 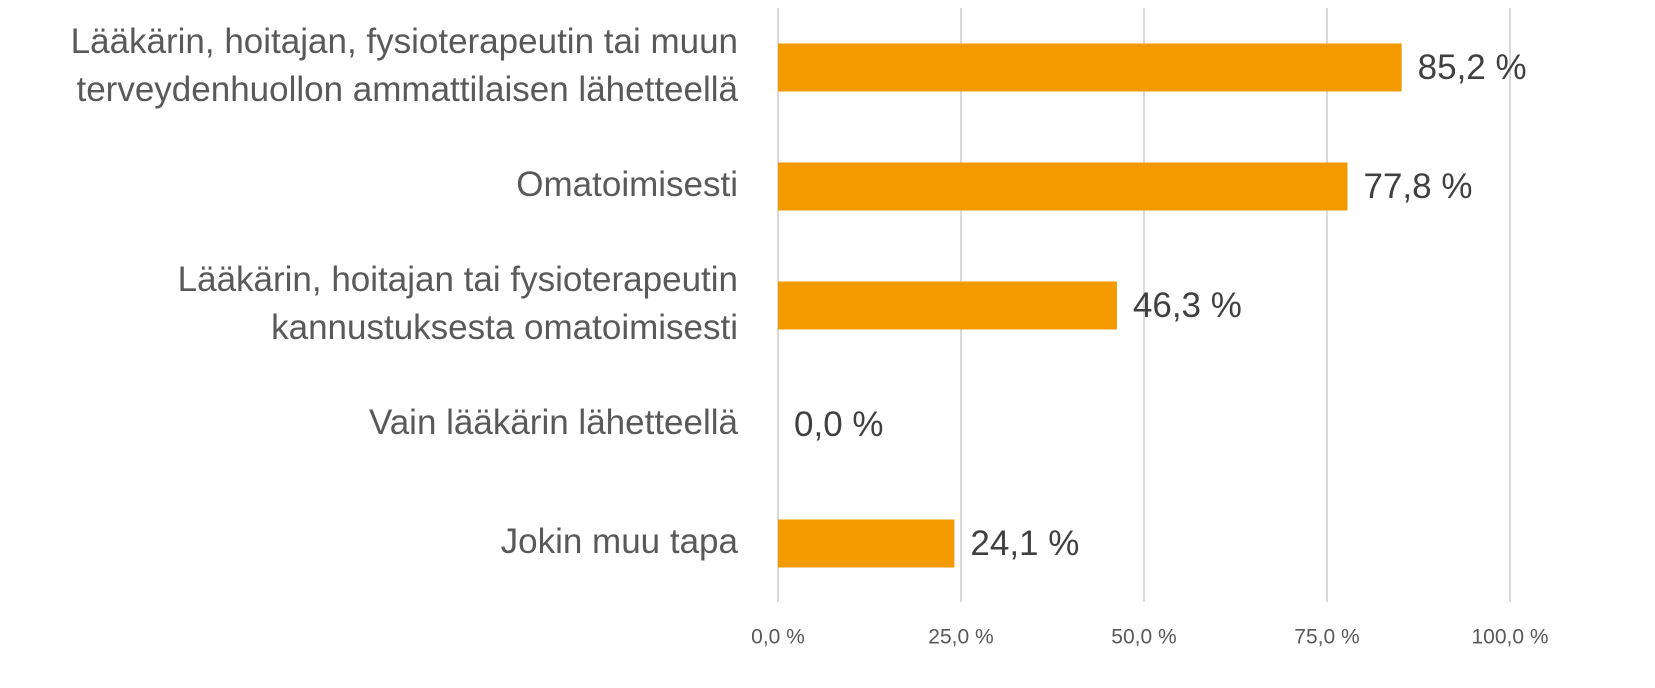 What do you see at coordinates (1509, 637) in the screenshot?
I see `x-tick-label: 100,0 %` at bounding box center [1509, 637].